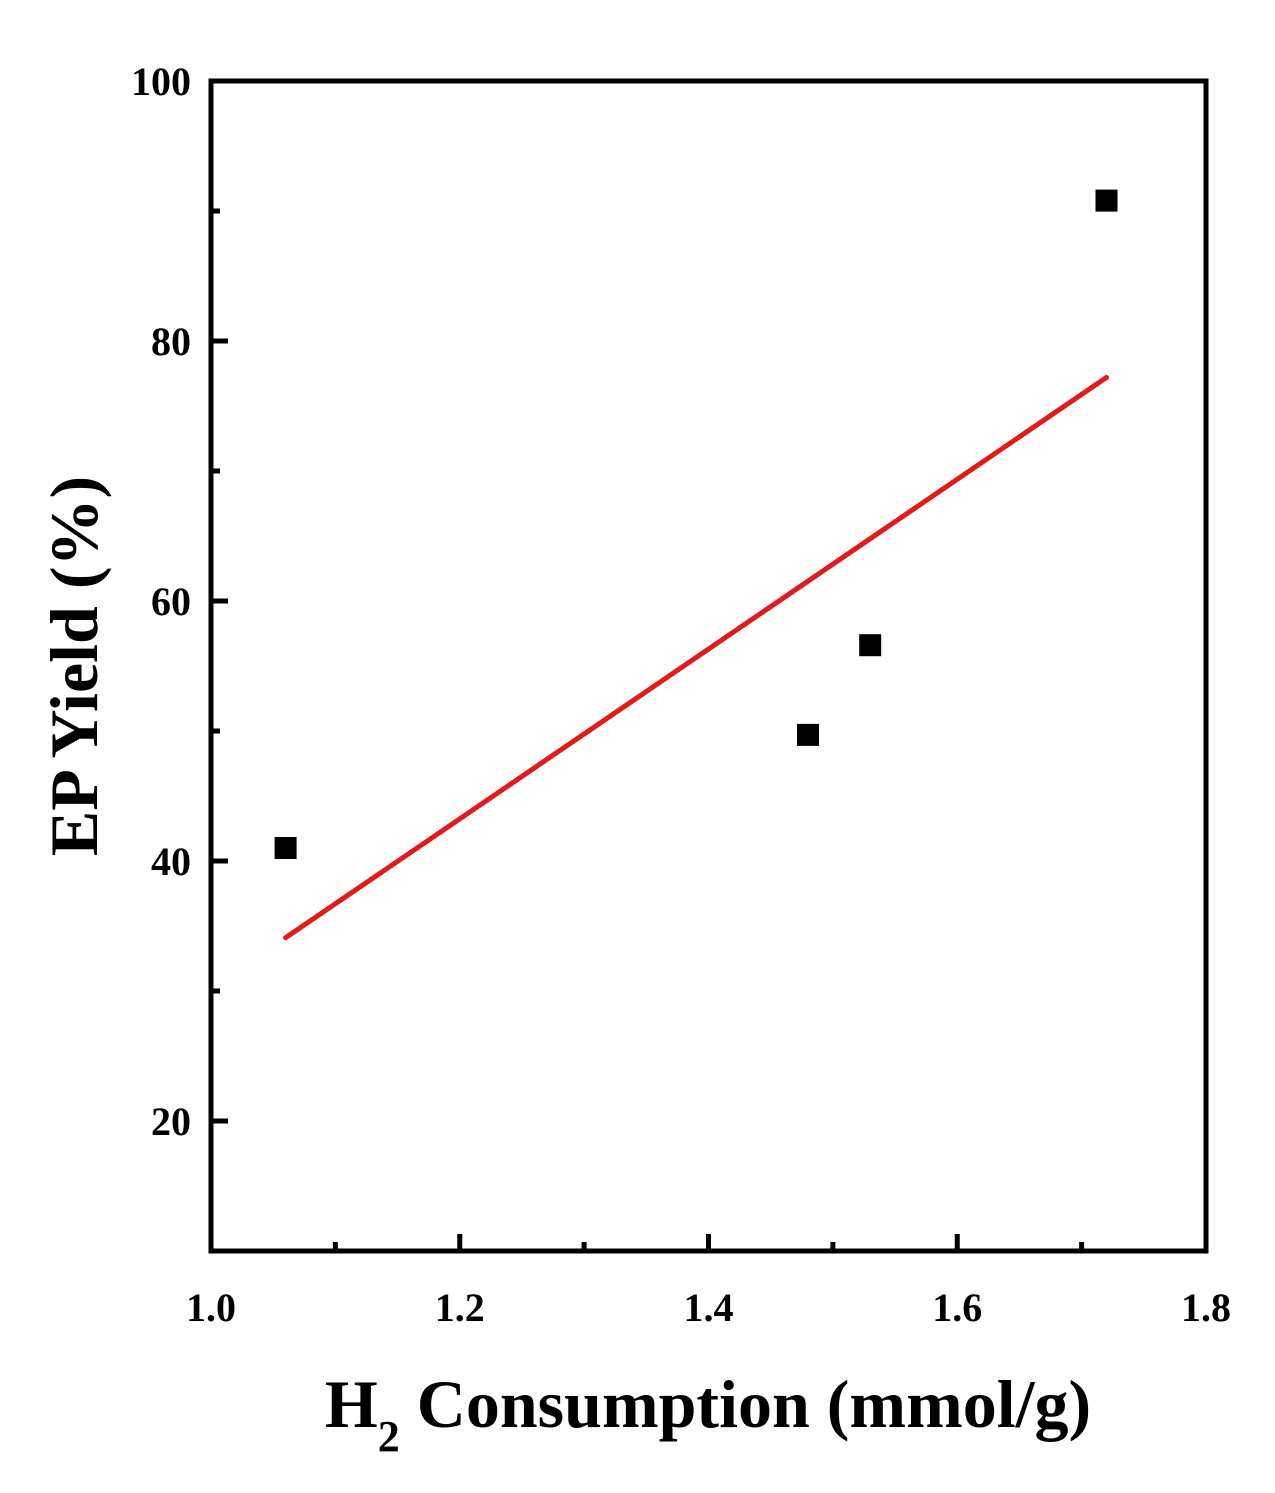 This screenshot has width=1275, height=1493. Describe the element at coordinates (171, 601) in the screenshot. I see `y-tick-label: 60` at that location.